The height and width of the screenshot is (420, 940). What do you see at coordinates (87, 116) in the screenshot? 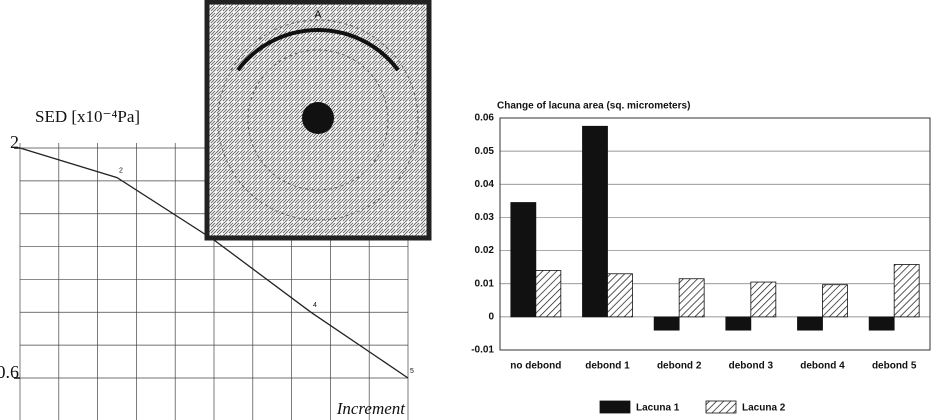
I see `y-axis-label: SED [x10⁻⁴Pa]` at bounding box center [87, 116].